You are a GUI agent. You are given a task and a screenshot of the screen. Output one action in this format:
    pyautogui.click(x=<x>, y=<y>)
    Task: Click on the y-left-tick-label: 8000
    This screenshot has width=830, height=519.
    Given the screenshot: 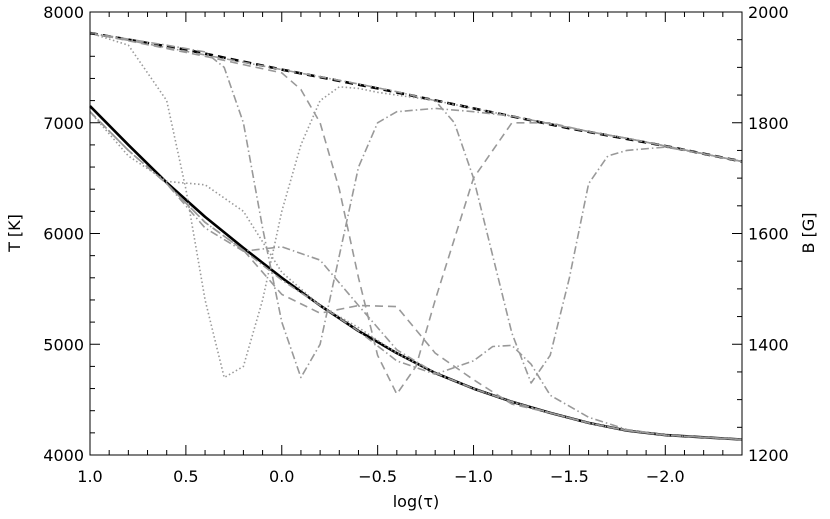 What is the action you would take?
    pyautogui.click(x=63, y=12)
    